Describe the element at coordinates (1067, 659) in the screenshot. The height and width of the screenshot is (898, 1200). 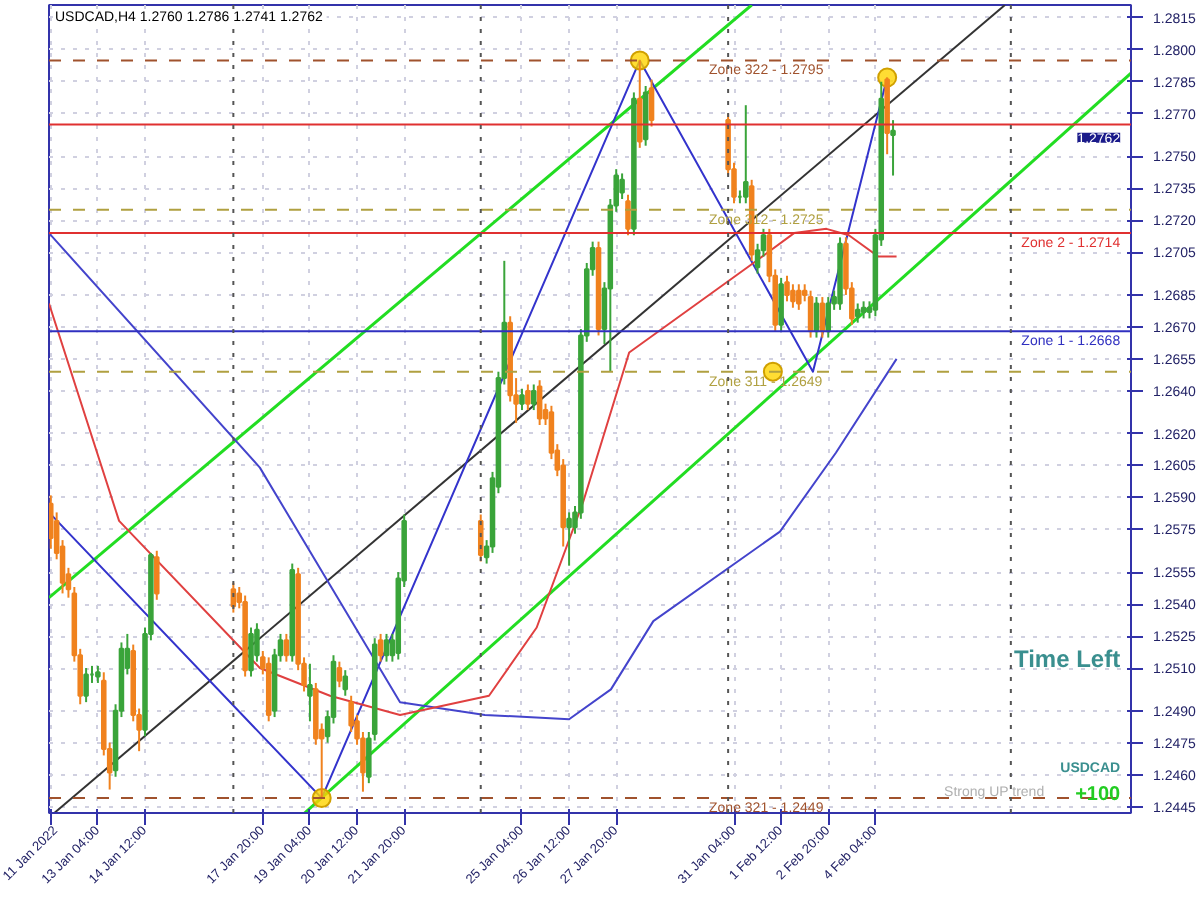
I see `annotation: Time Left` at that location.